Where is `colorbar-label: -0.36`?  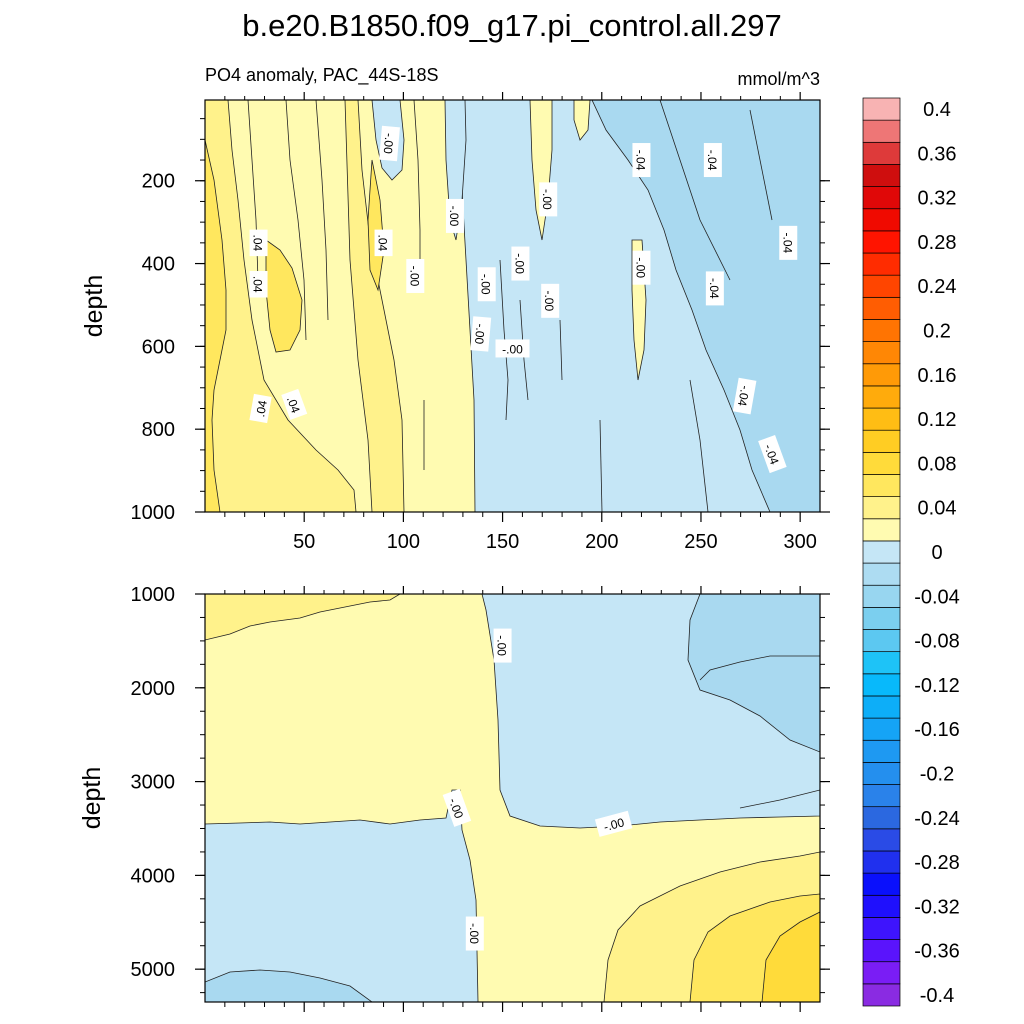 colorbar-label: -0.36 is located at coordinates (937, 952).